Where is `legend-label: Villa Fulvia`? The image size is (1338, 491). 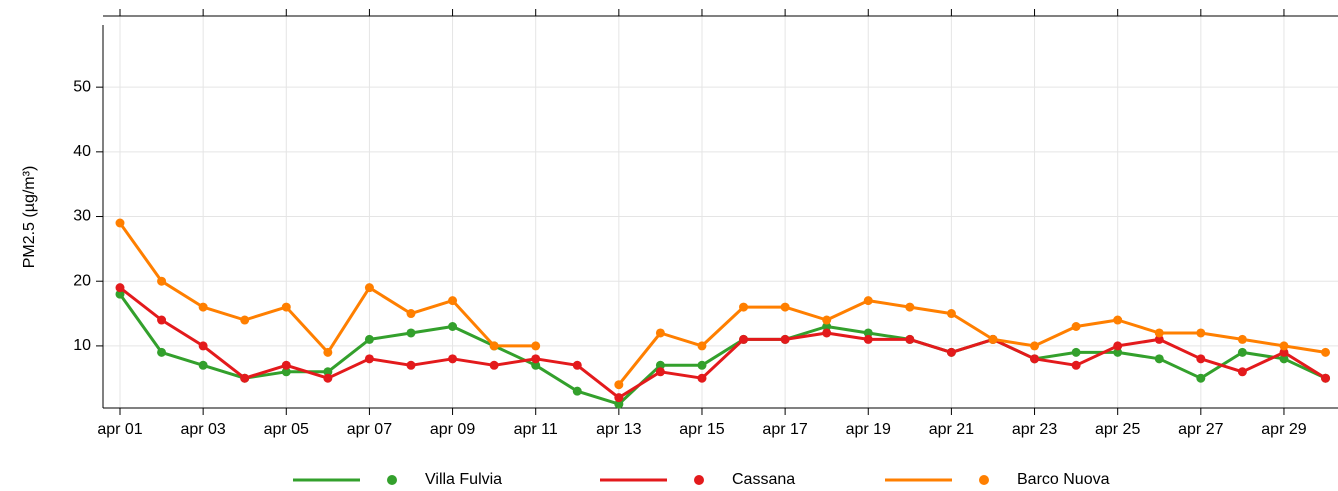 legend-label: Villa Fulvia is located at coordinates (463, 479).